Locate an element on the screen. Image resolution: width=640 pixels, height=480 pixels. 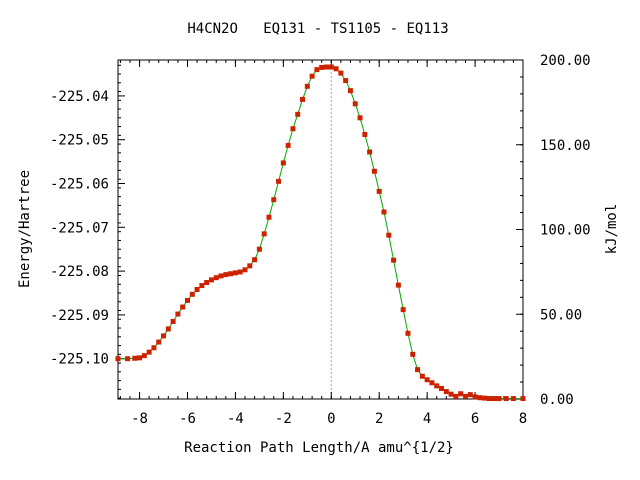
chart-title: H4CN2O EQ131 - TS1105 - EQ113 is located at coordinates (317, 29).